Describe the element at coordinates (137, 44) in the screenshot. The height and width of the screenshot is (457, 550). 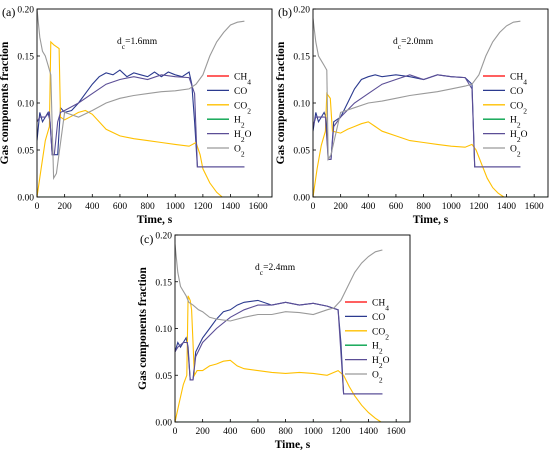
I see `diameter-annotation: dc=1.6mm` at that location.